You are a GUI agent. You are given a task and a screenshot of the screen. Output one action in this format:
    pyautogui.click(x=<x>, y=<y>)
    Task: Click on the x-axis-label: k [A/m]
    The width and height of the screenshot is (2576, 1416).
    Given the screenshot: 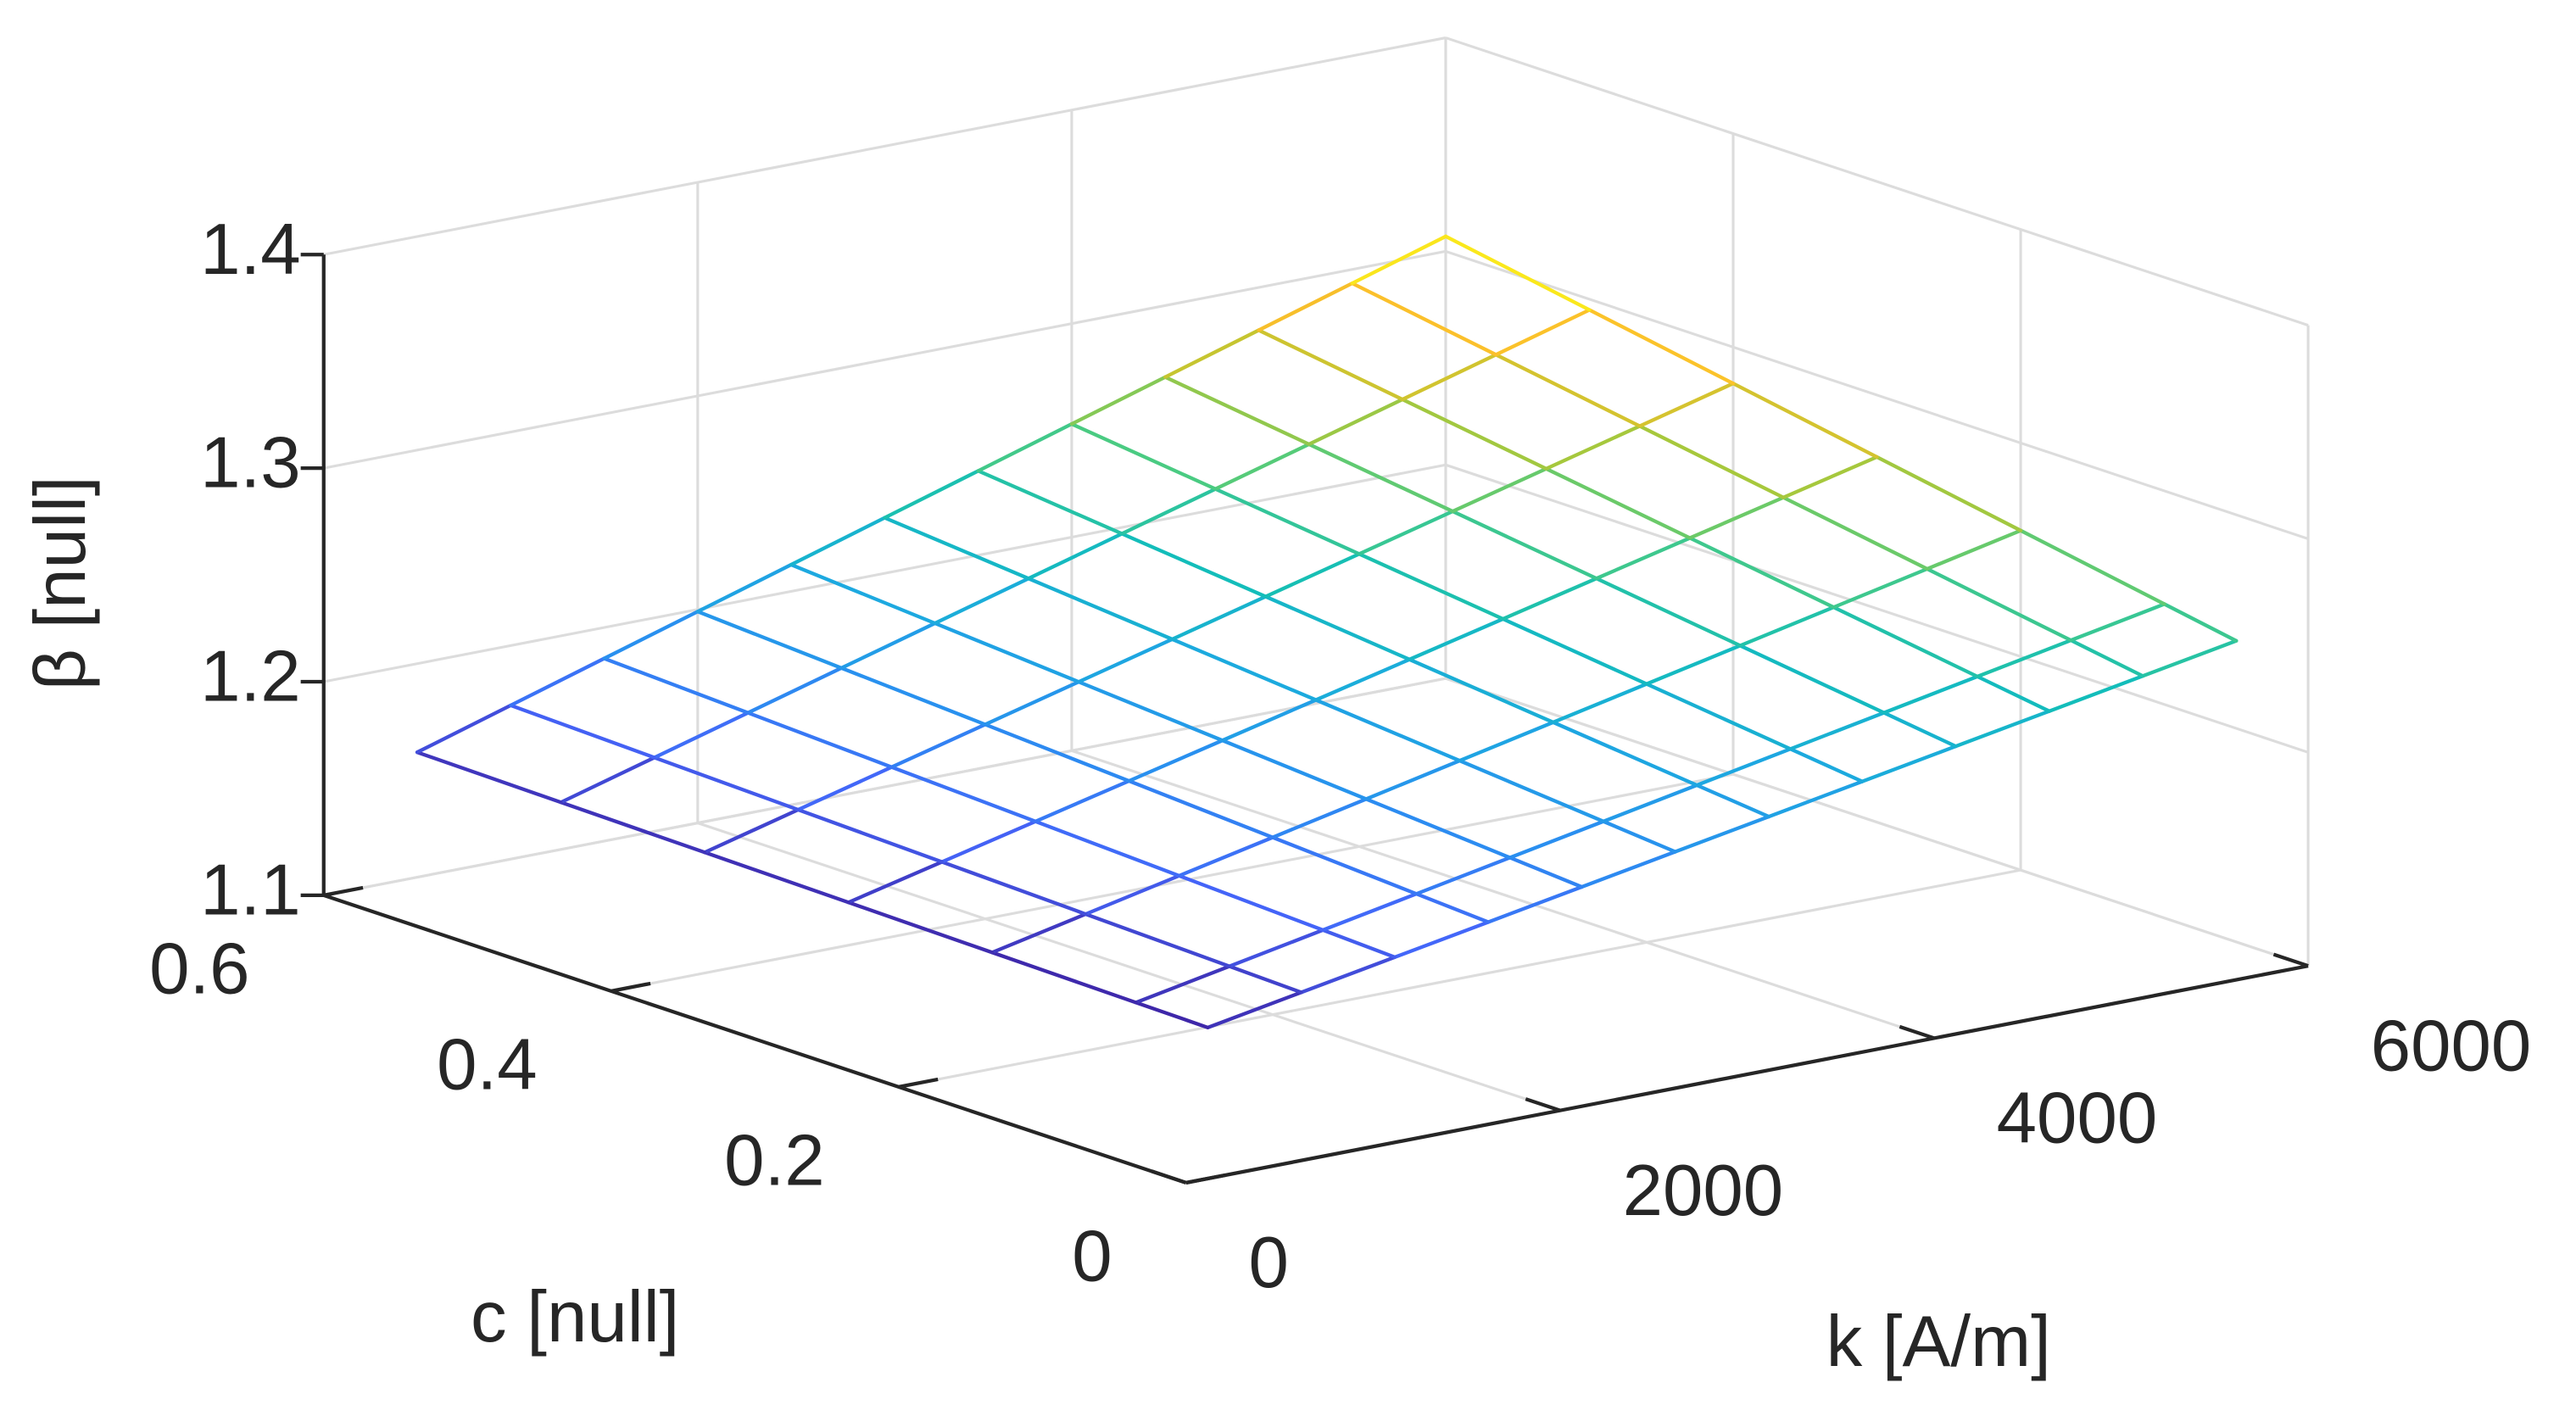 What is the action you would take?
    pyautogui.click(x=1939, y=1342)
    